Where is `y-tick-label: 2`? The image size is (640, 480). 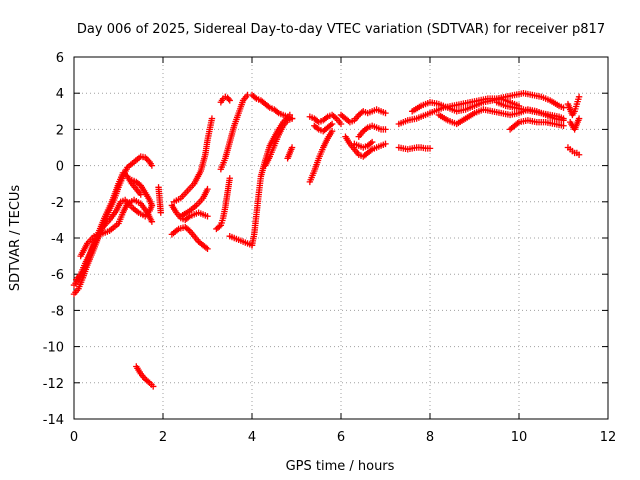 y-tick-label: 2 is located at coordinates (60, 130).